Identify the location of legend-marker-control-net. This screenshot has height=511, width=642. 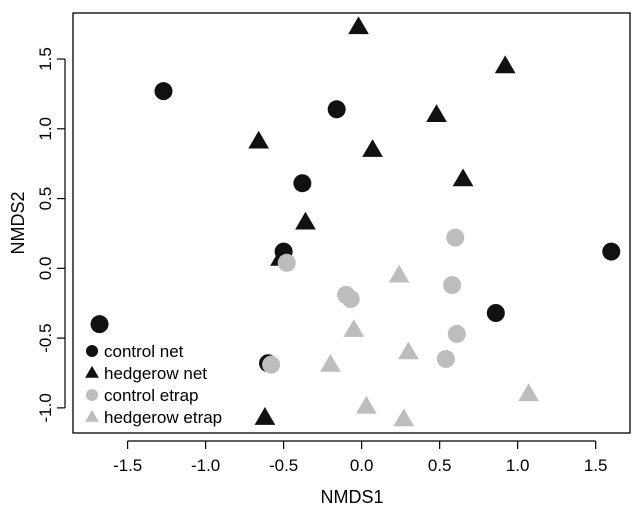
(92, 351).